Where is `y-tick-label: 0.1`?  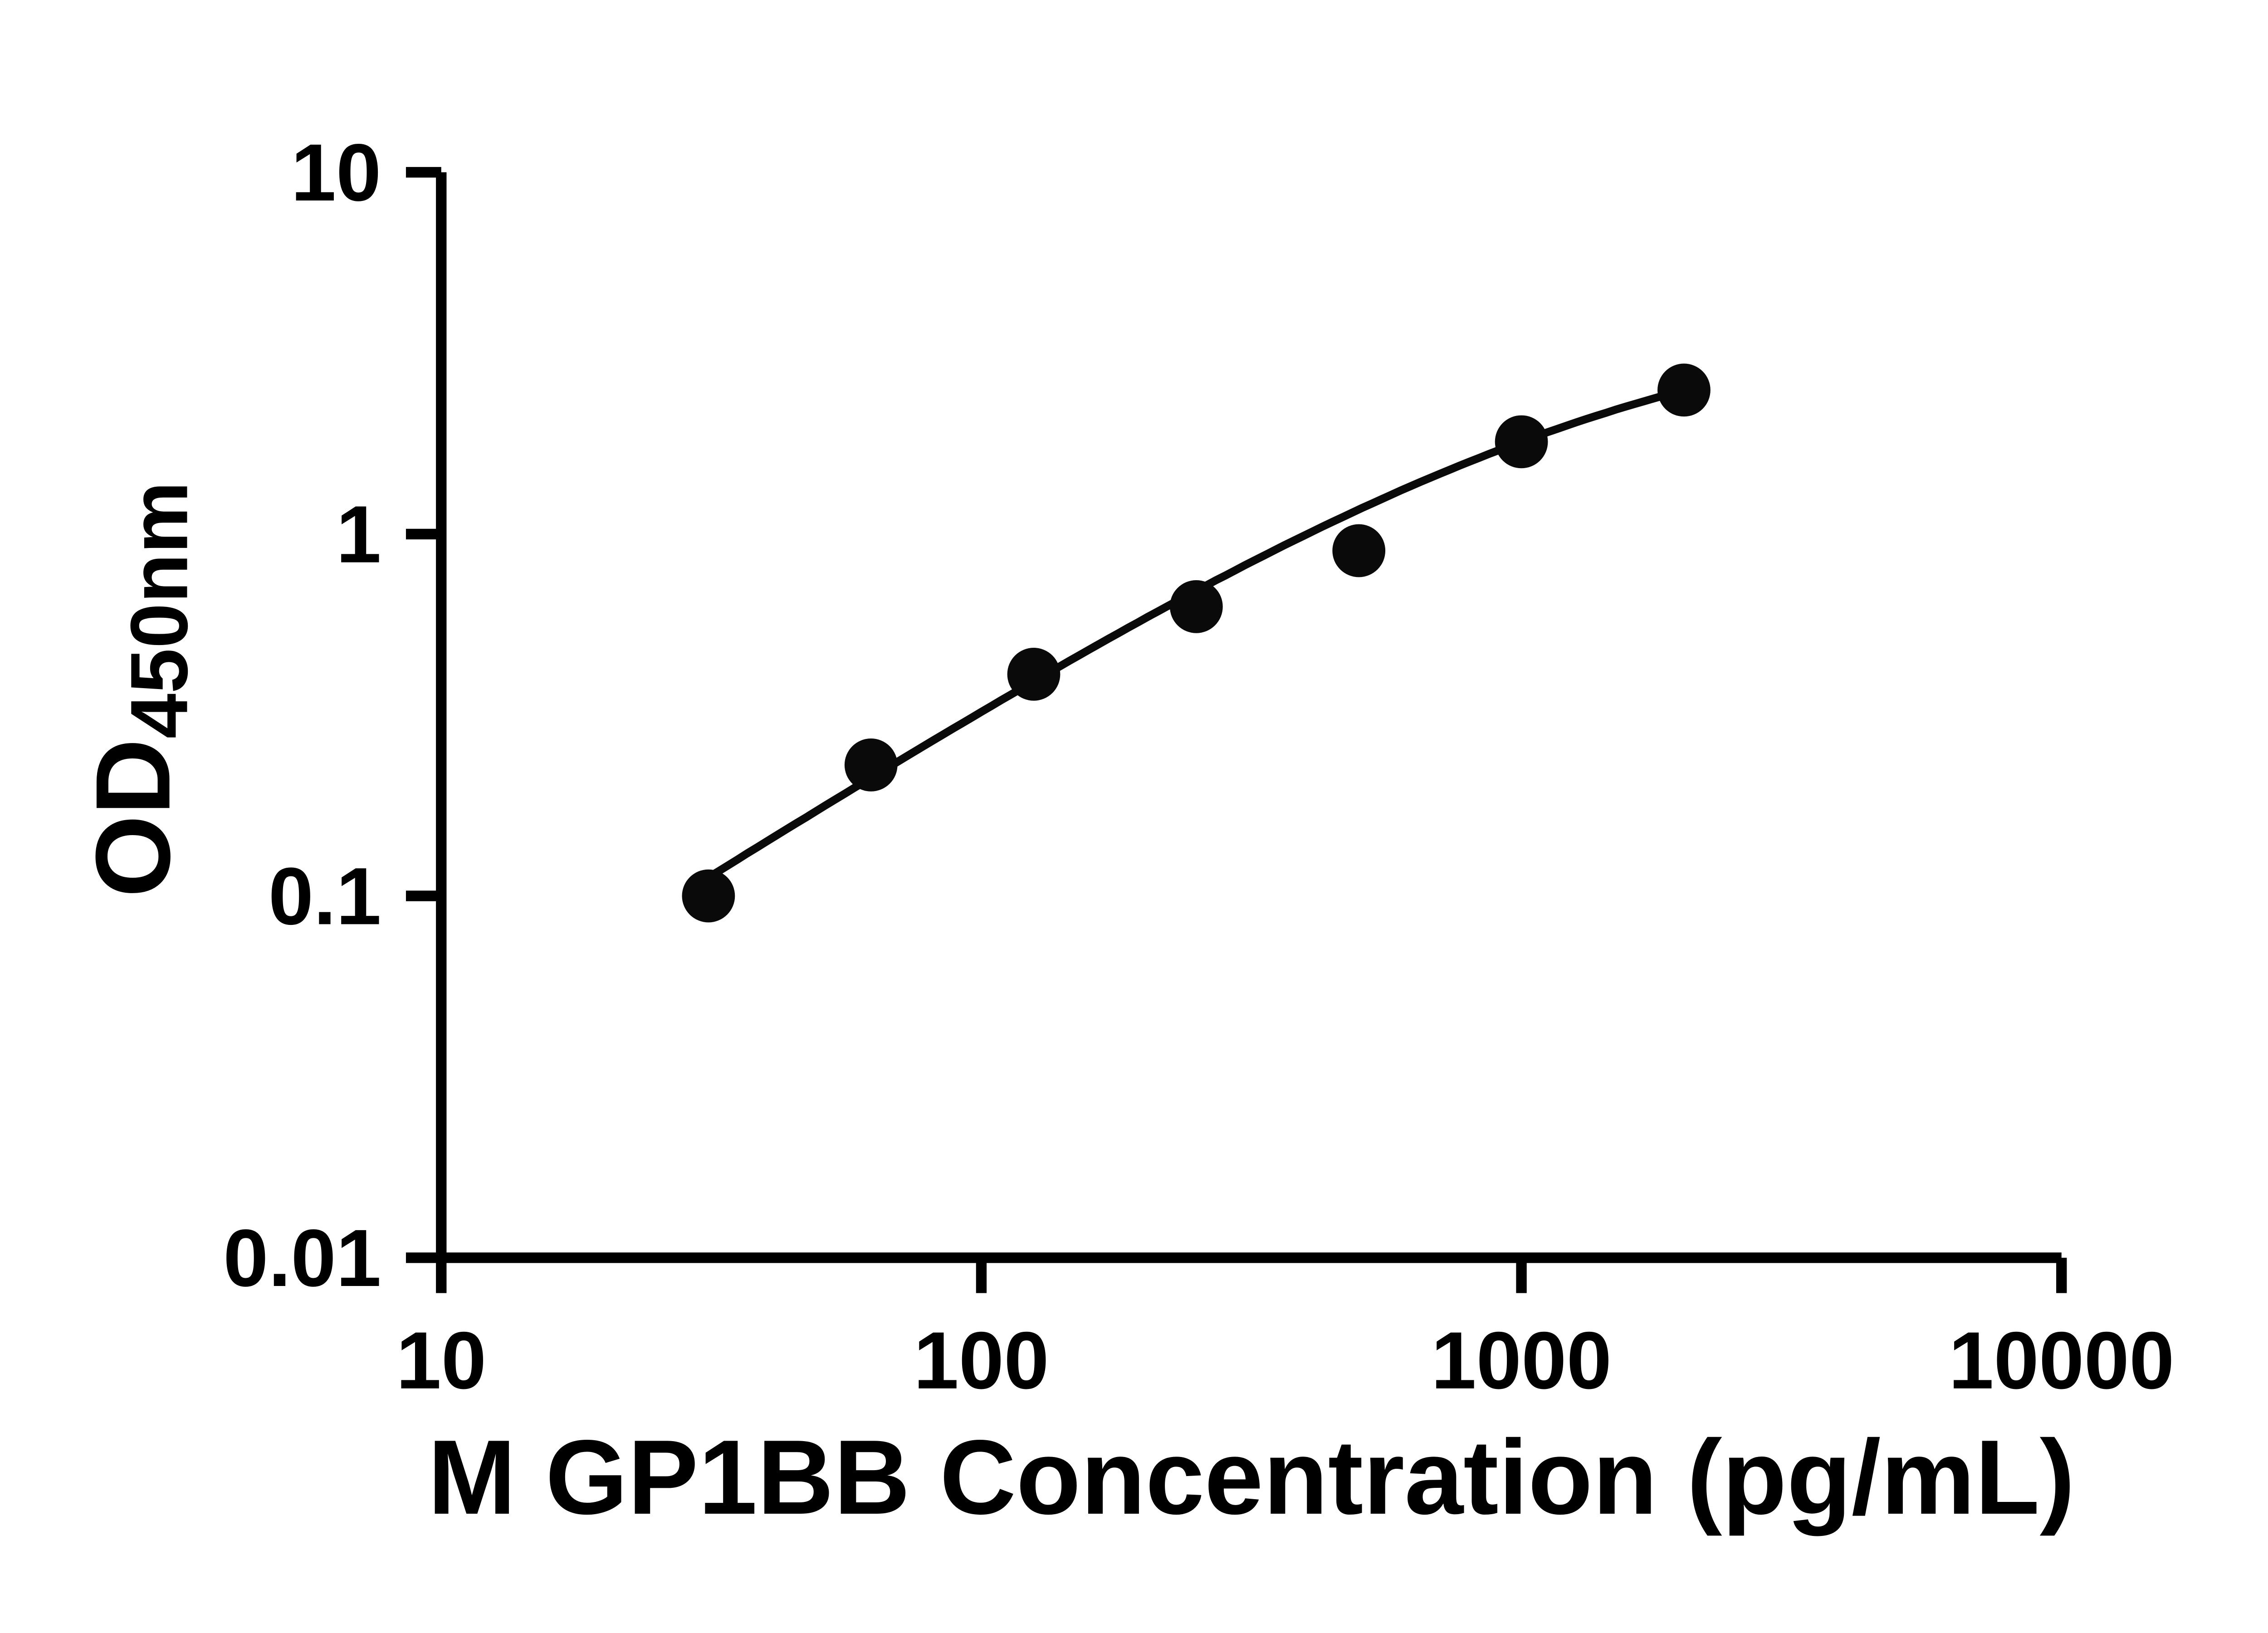 y-tick-label: 0.1 is located at coordinates (325, 896).